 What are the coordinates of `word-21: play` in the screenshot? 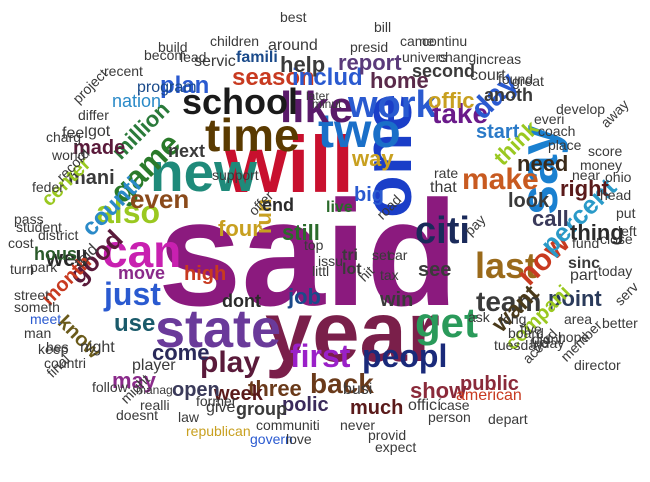 It's located at (230, 362).